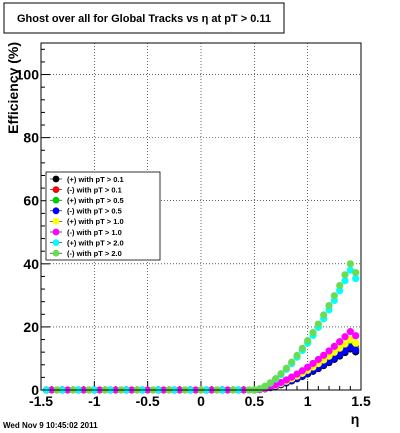 The image size is (400, 433). I want to click on title-box, so click(144, 18).